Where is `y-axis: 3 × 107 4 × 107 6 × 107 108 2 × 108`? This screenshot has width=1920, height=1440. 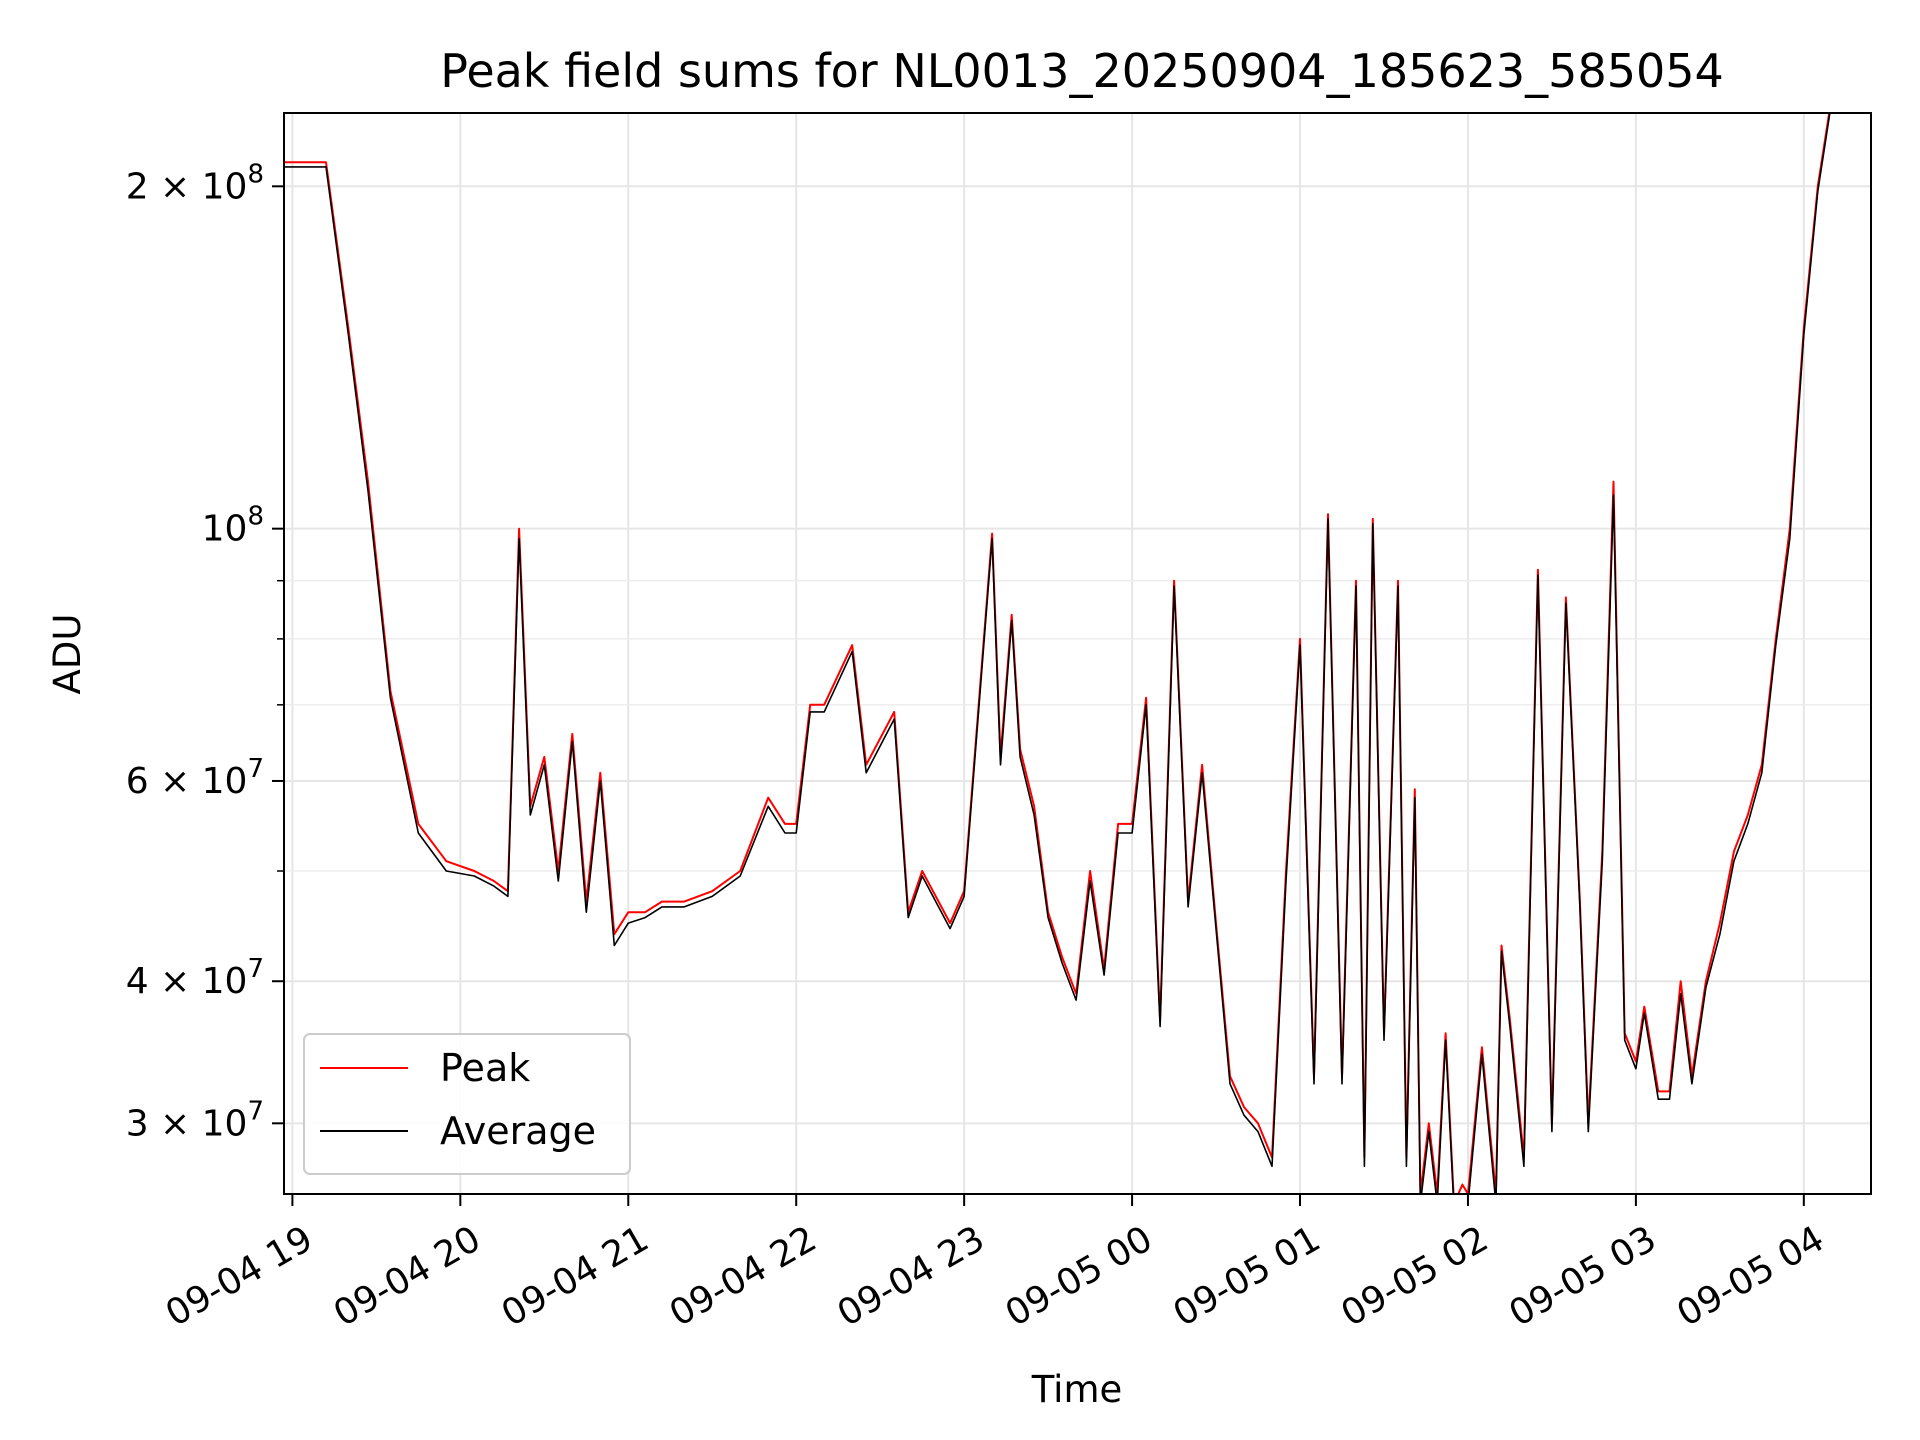 y-axis: 3 × 107 4 × 107 6 × 107 108 2 × 108 is located at coordinates (205, 651).